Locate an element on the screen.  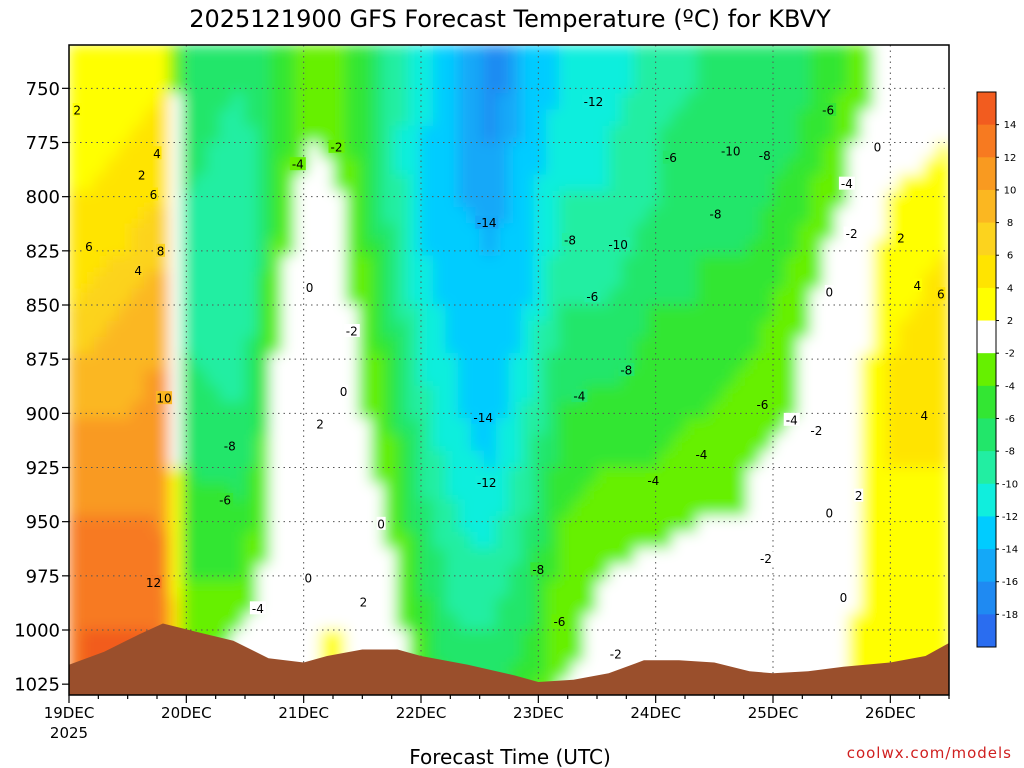
colorbar-swatch is located at coordinates (986, 598).